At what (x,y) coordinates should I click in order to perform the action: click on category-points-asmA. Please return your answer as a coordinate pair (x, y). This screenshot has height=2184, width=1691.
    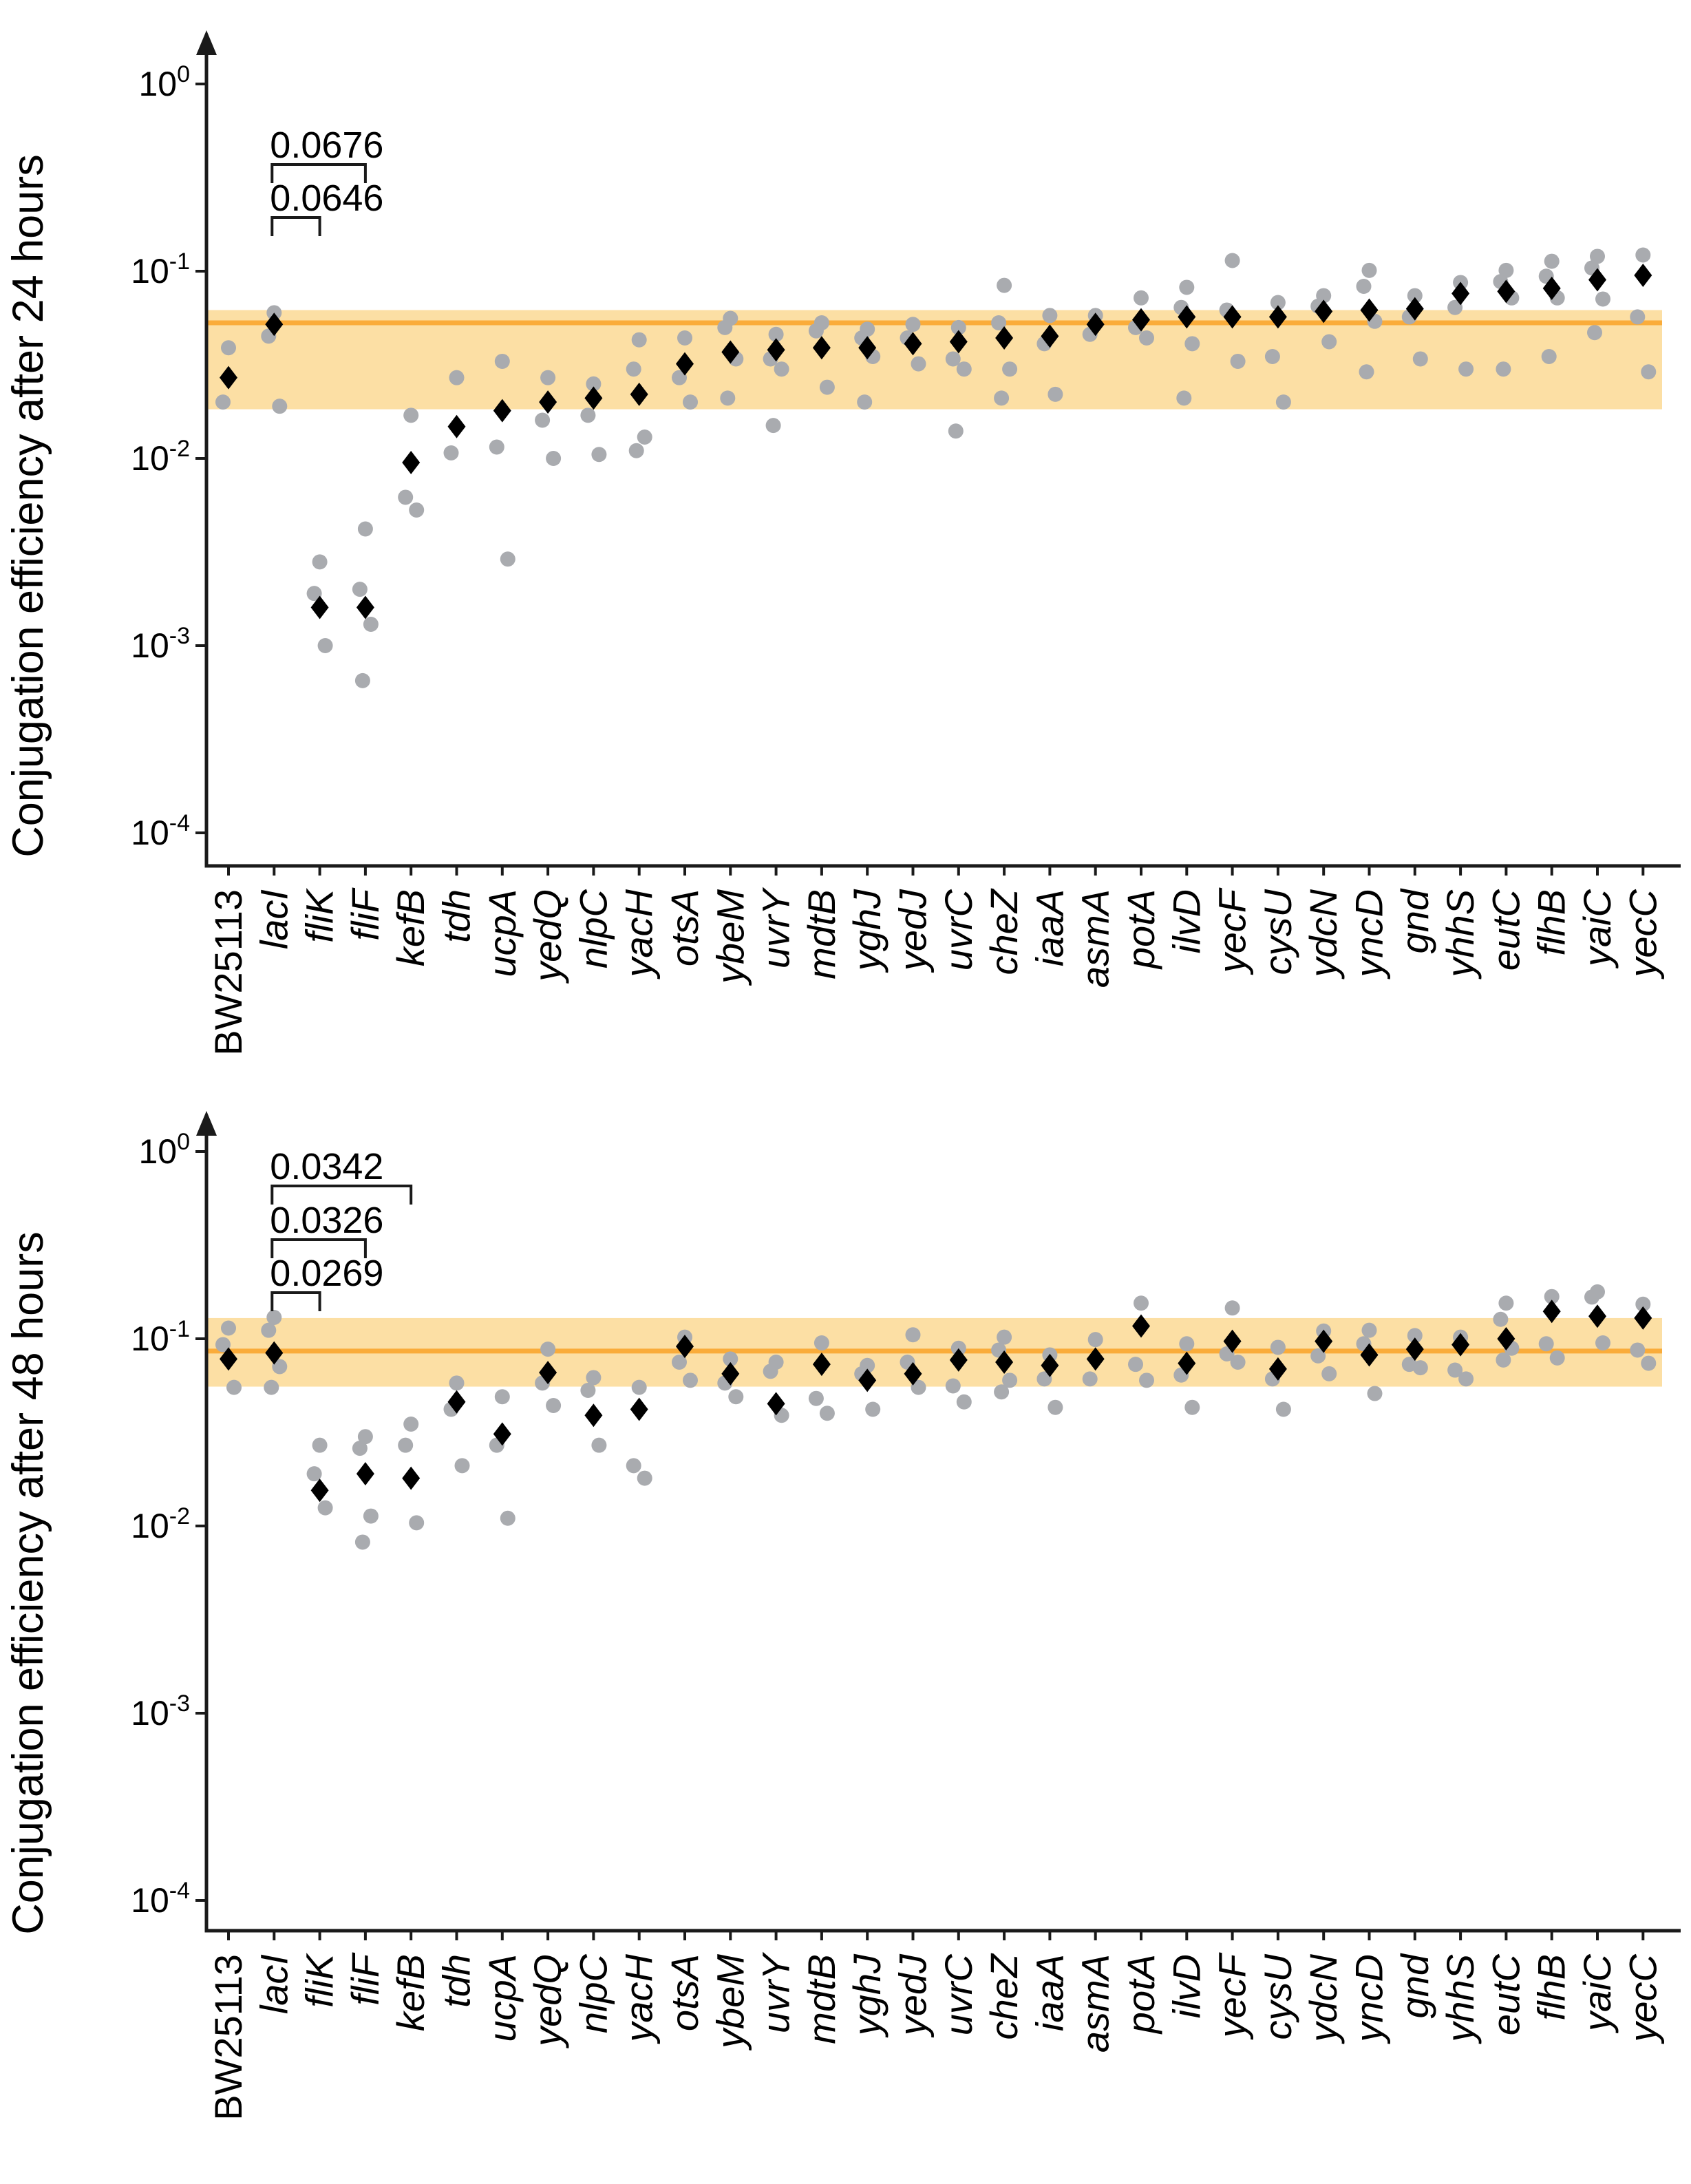
    Looking at the image, I should click on (1093, 1359).